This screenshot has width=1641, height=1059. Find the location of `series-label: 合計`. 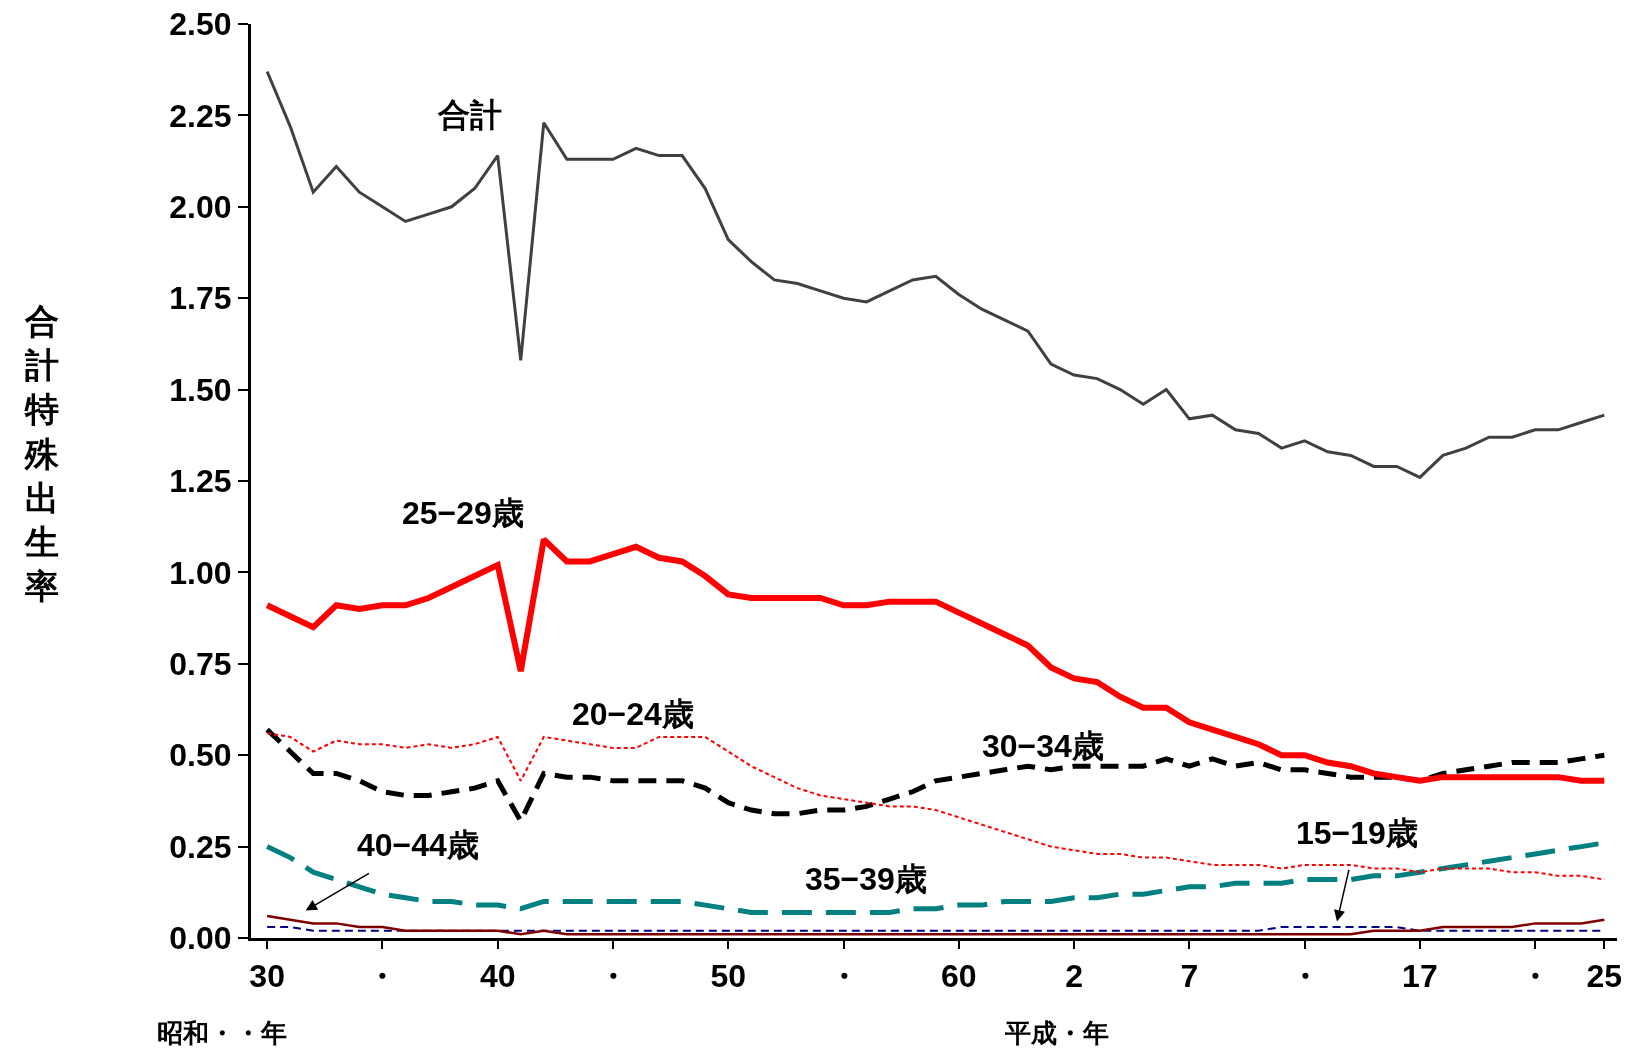

series-label: 合計 is located at coordinates (469, 115).